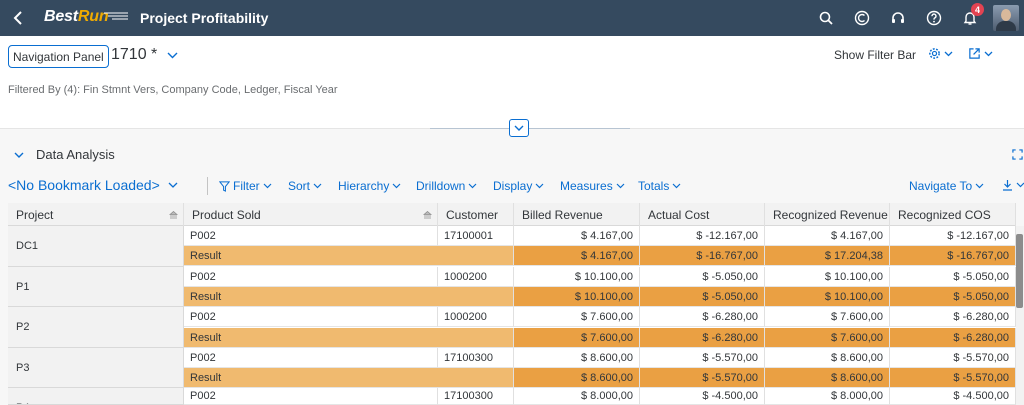 The image size is (1024, 405). Describe the element at coordinates (702, 358) in the screenshot. I see `actual-cost-cell: $ -5.570,00` at that location.